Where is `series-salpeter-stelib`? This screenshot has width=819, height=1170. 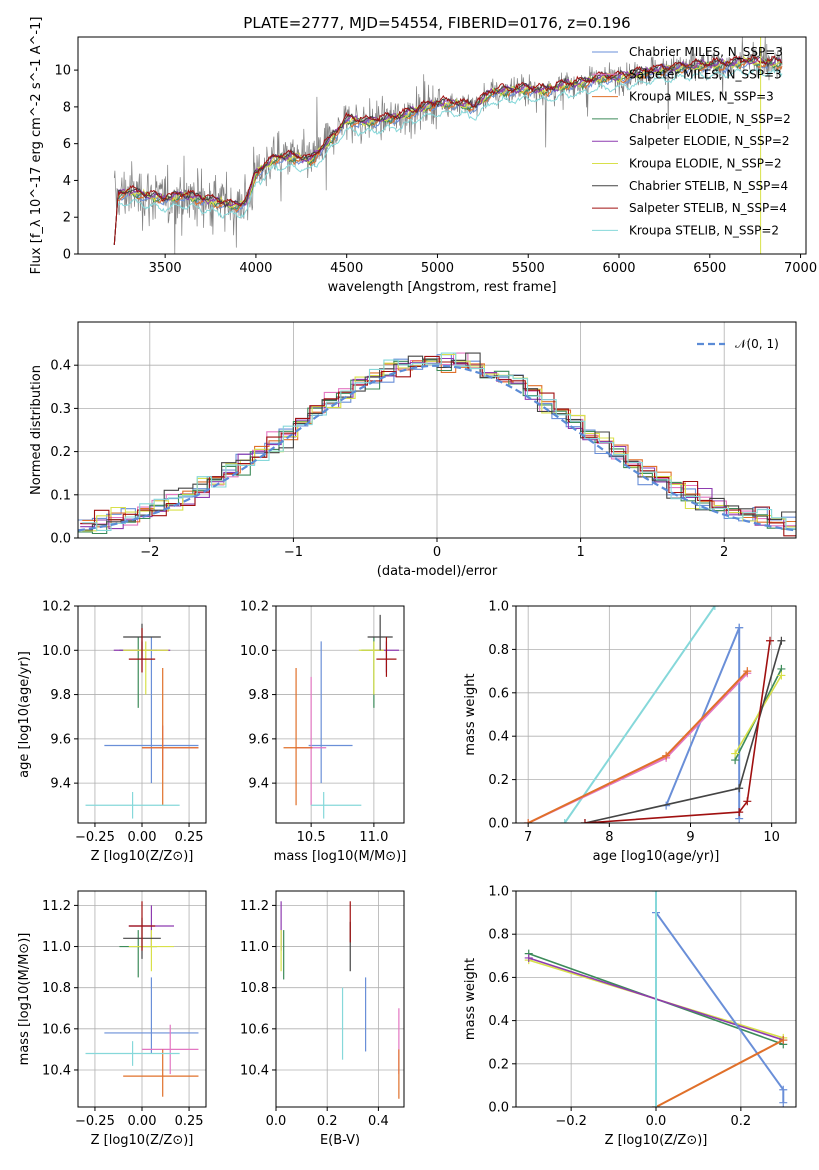 series-salpeter-stelib is located at coordinates (677, 729).